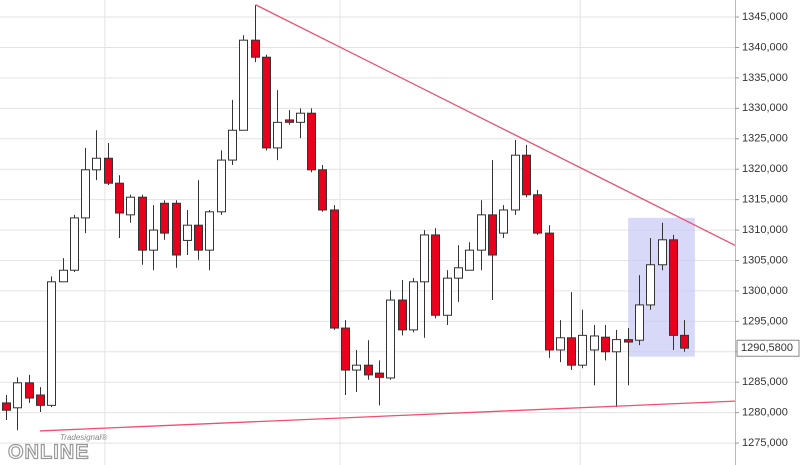 This screenshot has width=800, height=465. I want to click on axis-panel, so click(767, 232).